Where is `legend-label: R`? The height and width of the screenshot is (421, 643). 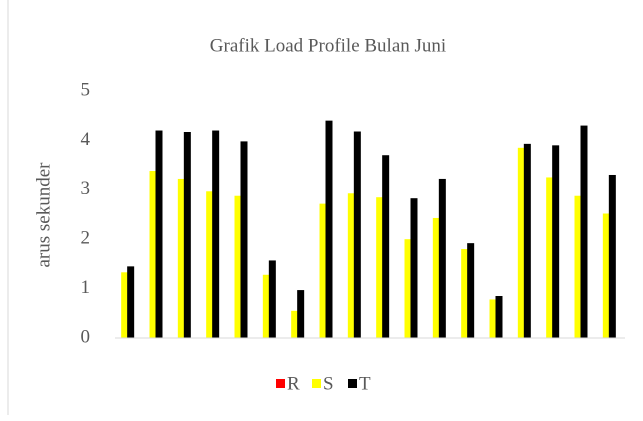
legend-label: R is located at coordinates (293, 383).